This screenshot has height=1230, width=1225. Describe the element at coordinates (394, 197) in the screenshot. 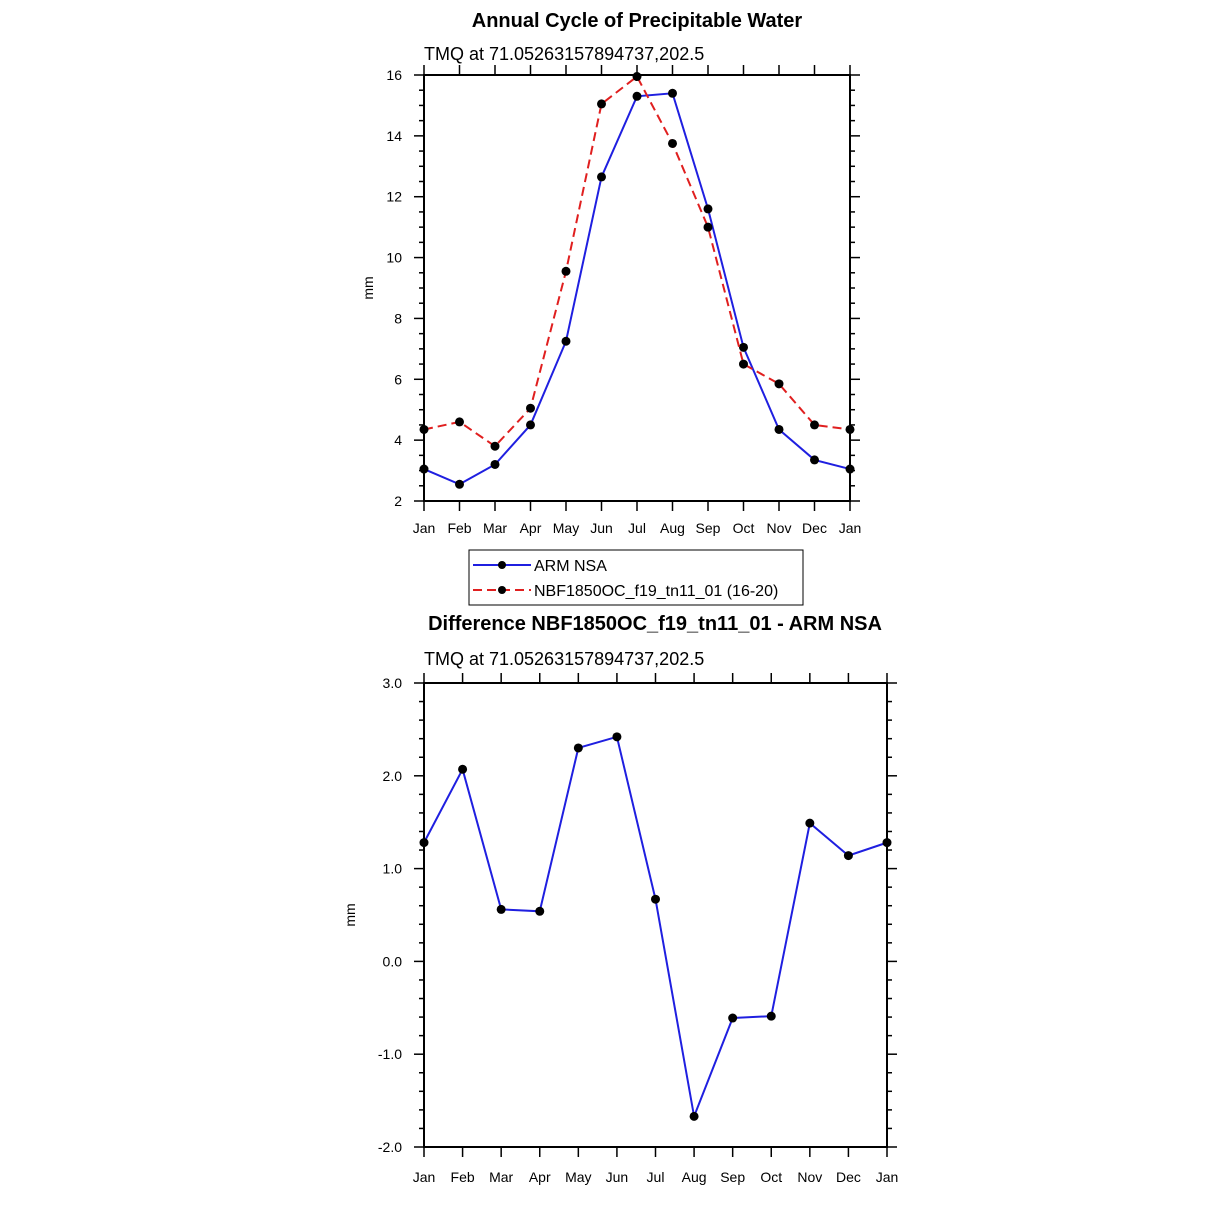

I see `y-tick-label: 12` at that location.